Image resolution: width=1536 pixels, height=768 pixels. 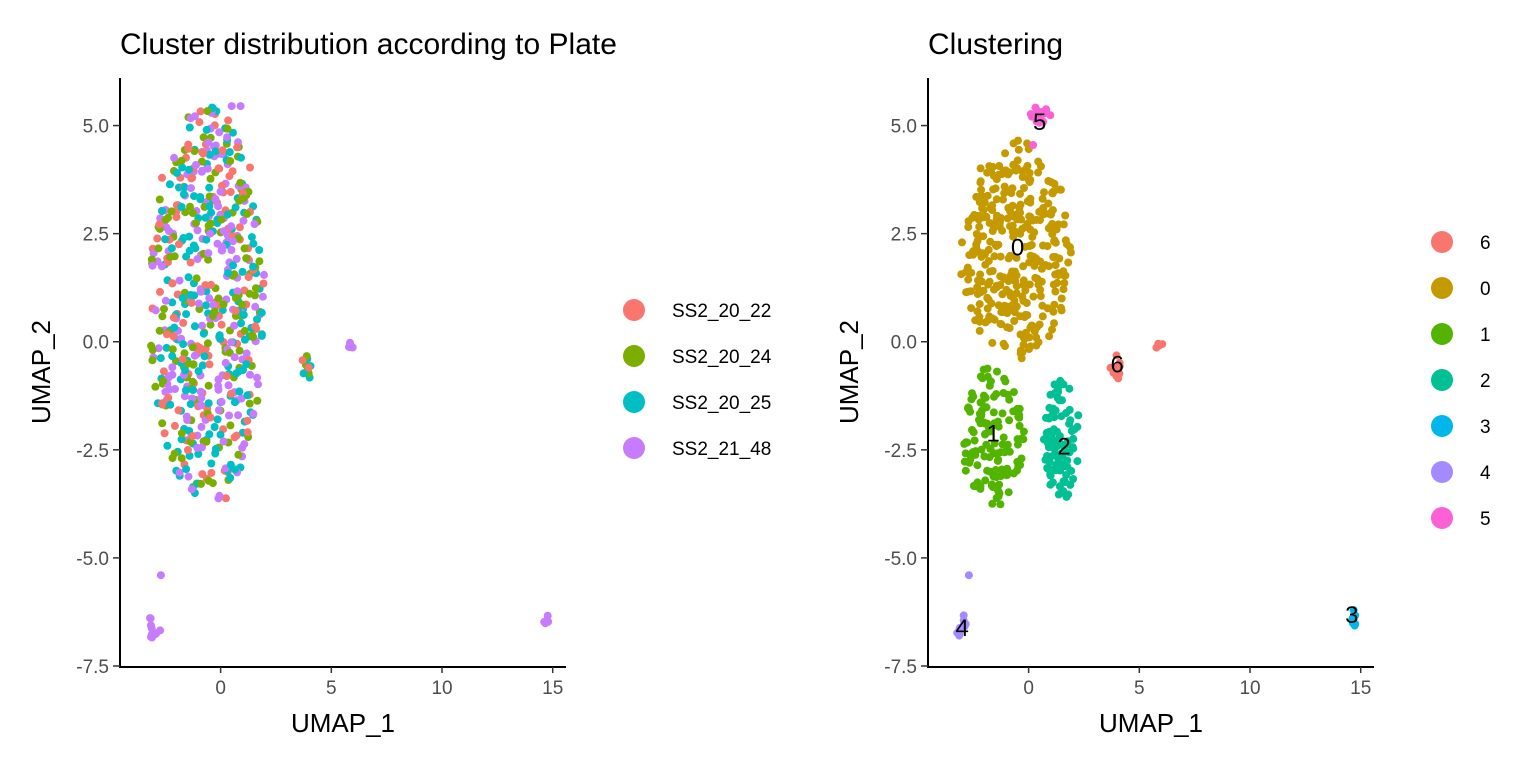 I want to click on legend-label: 2, so click(x=1485, y=381).